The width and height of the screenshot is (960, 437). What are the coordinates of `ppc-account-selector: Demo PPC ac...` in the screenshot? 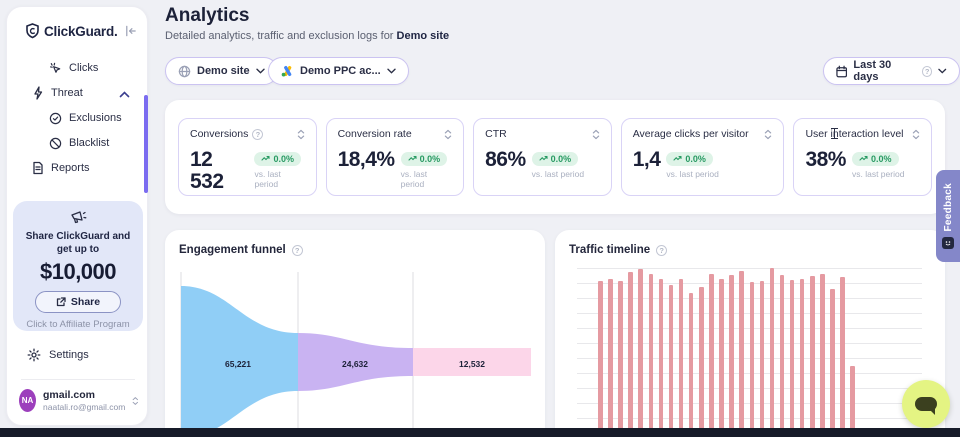 It's located at (338, 71).